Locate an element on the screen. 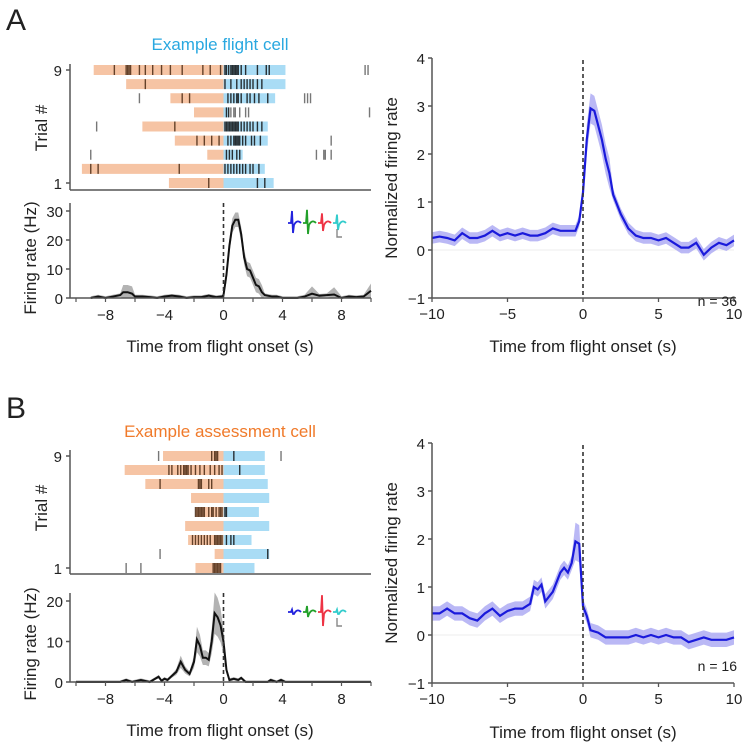 Image resolution: width=750 pixels, height=750 pixels. population-ytick-label: 1 is located at coordinates (421, 588).